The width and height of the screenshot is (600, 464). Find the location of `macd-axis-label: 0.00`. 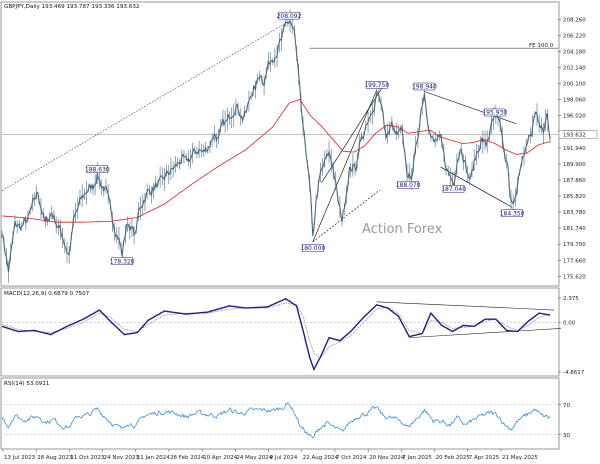

macd-axis-label: 0.00 is located at coordinates (569, 323).